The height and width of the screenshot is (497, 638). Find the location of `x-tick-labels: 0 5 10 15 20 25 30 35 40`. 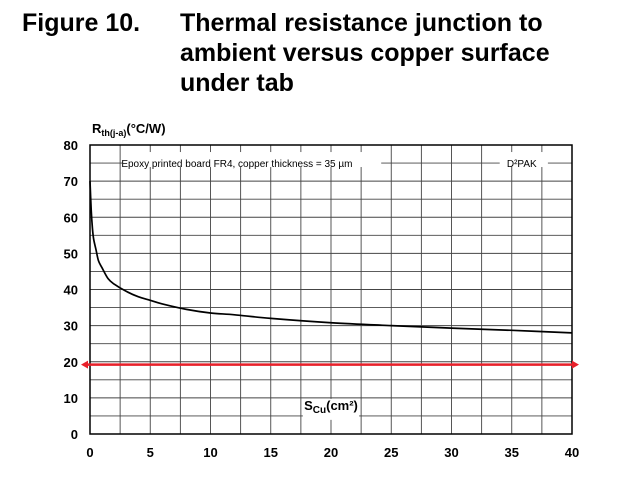

x-tick-labels: 0 5 10 15 20 25 30 35 40 is located at coordinates (332, 452).